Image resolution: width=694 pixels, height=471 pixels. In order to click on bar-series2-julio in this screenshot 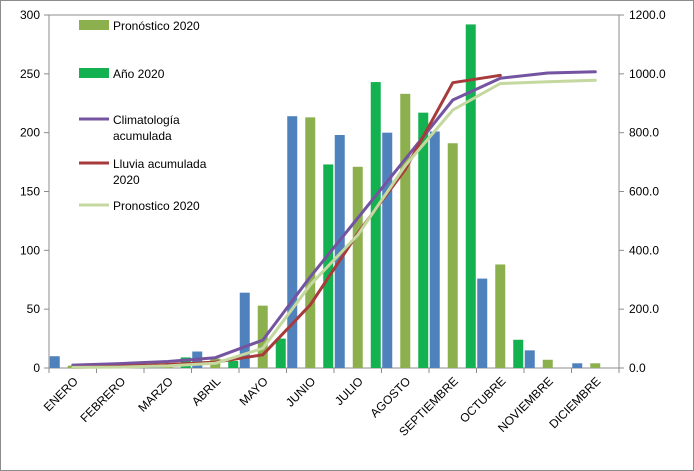, I will do `click(357, 267)`.